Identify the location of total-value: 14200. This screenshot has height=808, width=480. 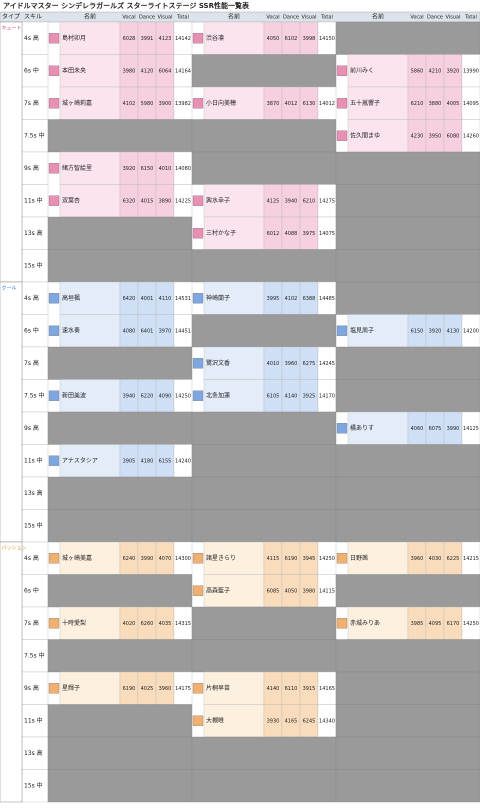
(471, 331).